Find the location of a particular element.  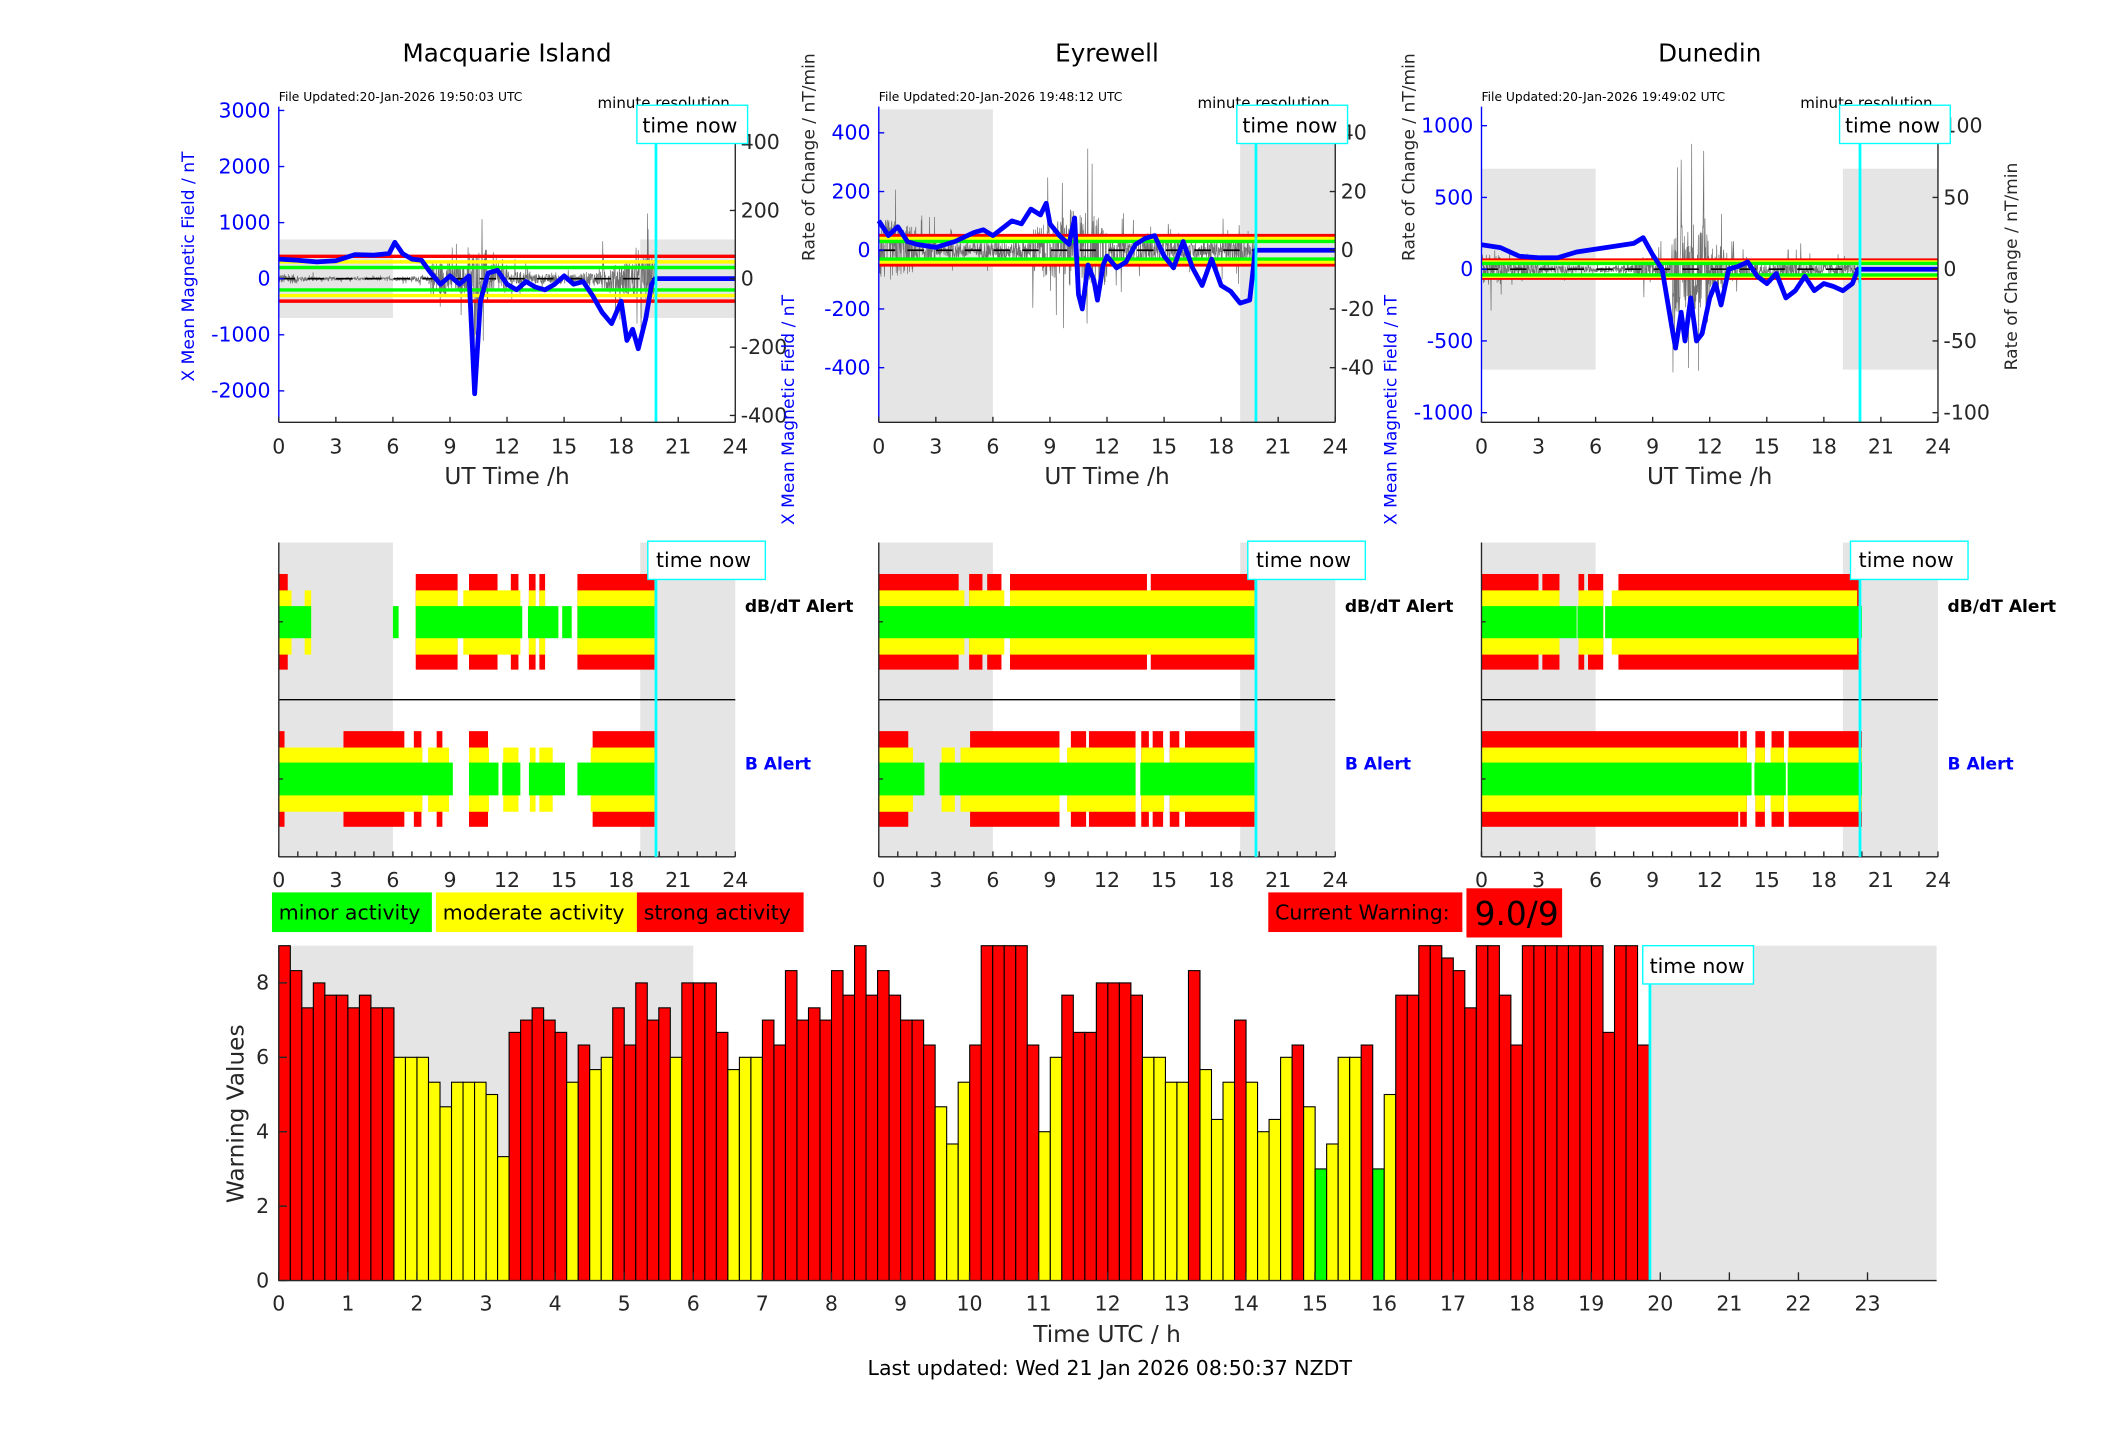

station-title: Eyrewell is located at coordinates (1107, 52).